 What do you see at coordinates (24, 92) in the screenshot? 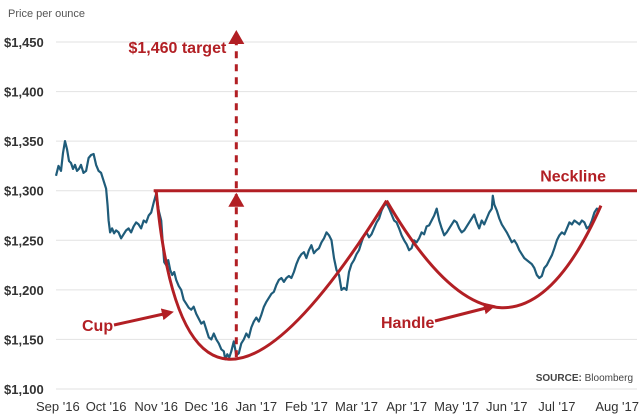
I see `y-tick-label: $1,400` at bounding box center [24, 92].